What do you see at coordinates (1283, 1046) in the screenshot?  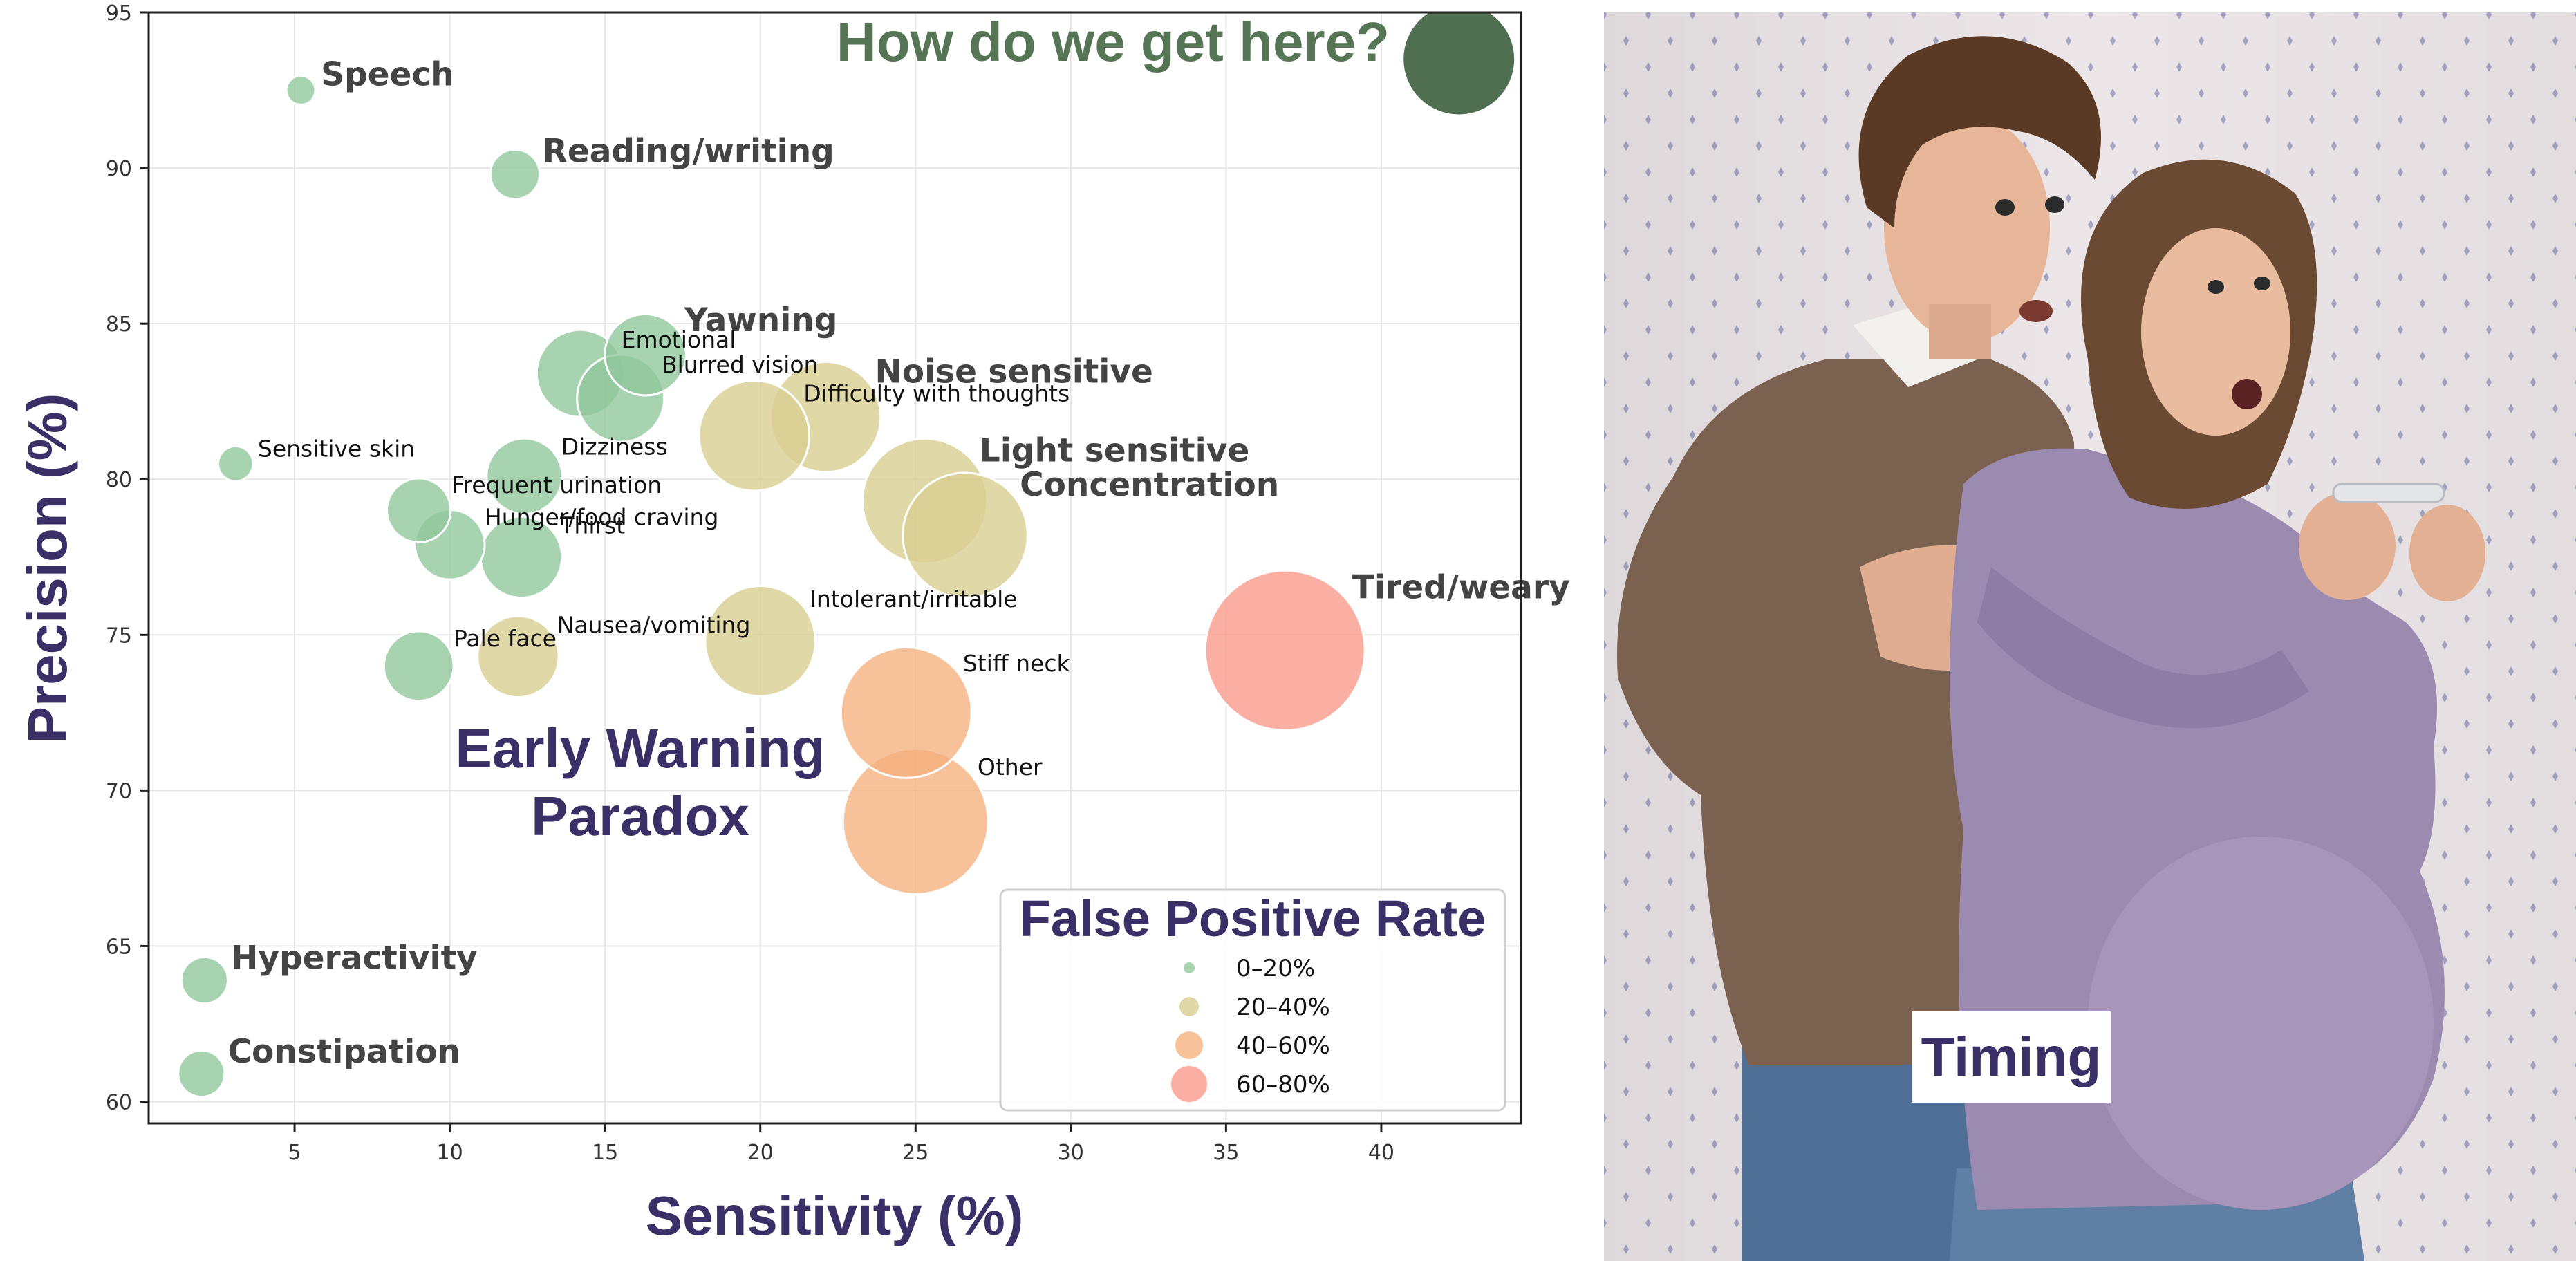 I see `legend-label: 40–60%` at bounding box center [1283, 1046].